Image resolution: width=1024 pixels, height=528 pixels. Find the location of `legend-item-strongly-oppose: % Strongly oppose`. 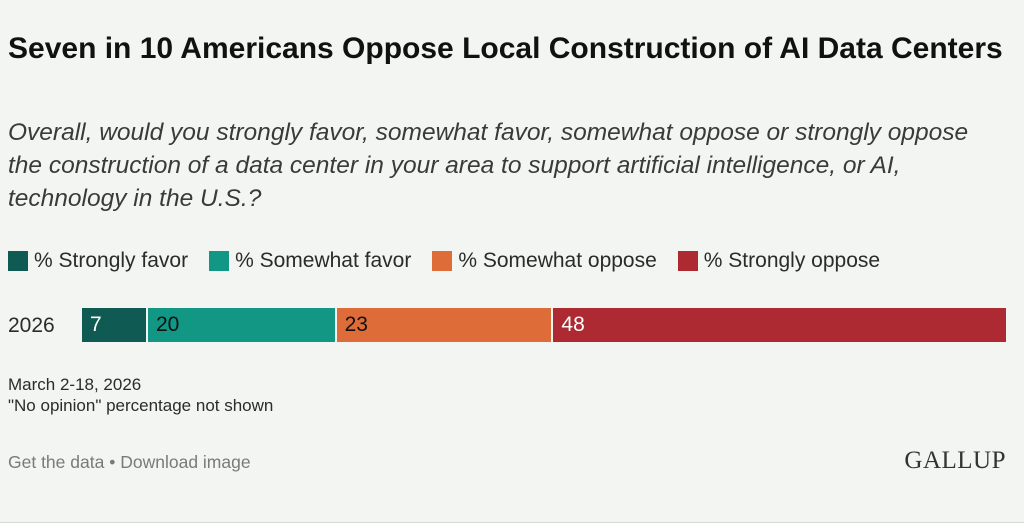

legend-item-strongly-oppose: % Strongly oppose is located at coordinates (779, 261).